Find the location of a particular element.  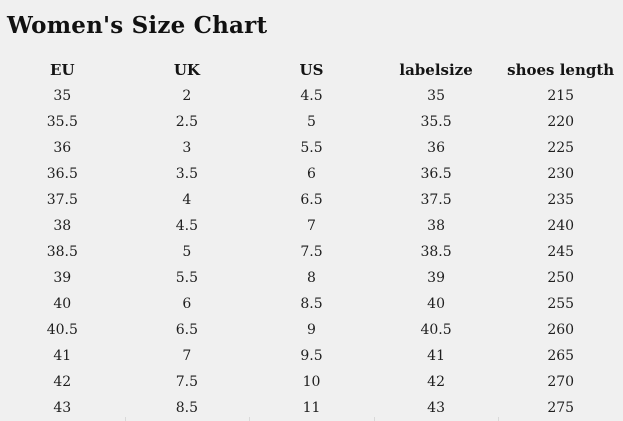

table-cell: 235 is located at coordinates (561, 200).